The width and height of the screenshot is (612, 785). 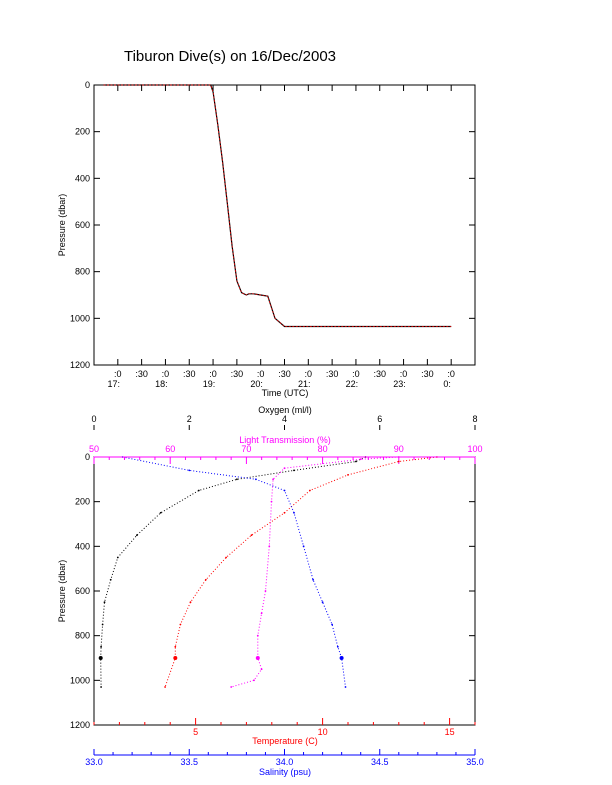 What do you see at coordinates (82, 636) in the screenshot?
I see `ctd-ytick-label: 800` at bounding box center [82, 636].